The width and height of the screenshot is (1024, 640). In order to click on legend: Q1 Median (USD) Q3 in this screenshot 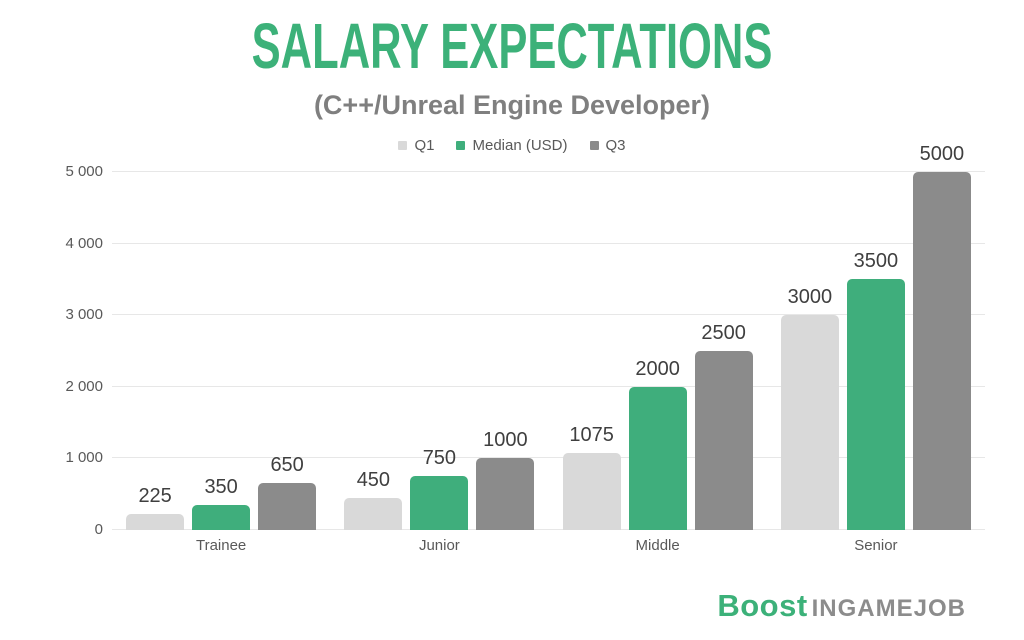, I will do `click(512, 145)`.